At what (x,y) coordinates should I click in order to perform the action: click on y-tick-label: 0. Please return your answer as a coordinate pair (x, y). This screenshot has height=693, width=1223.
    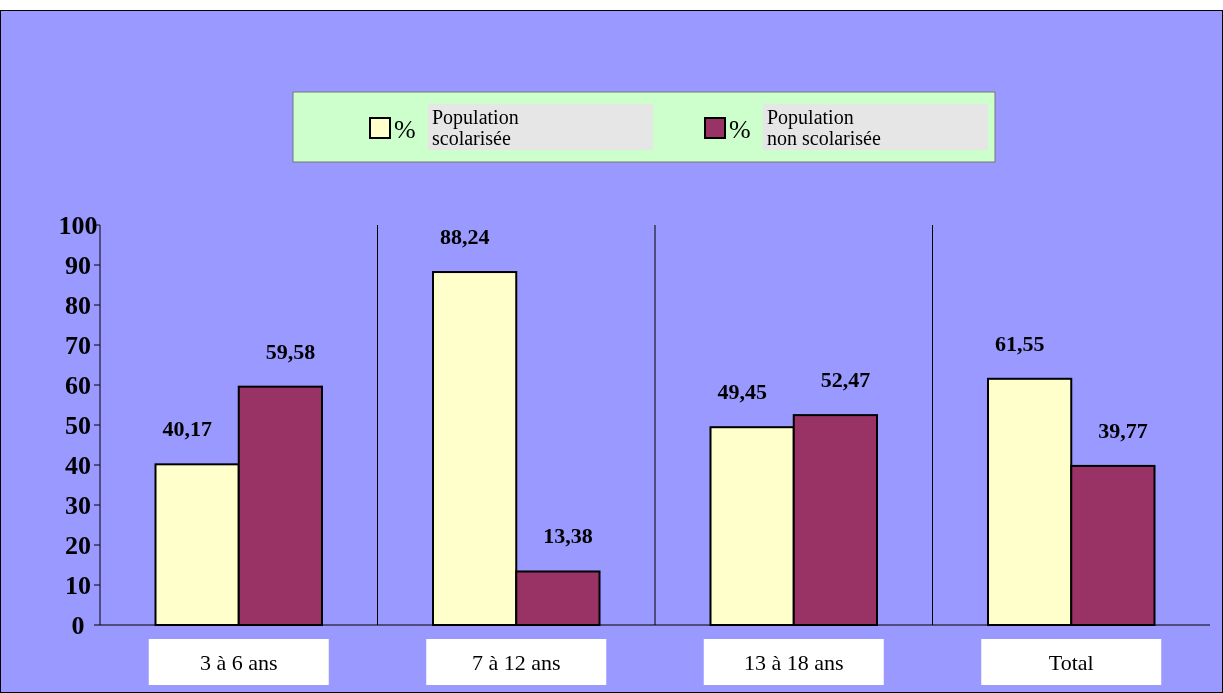
    Looking at the image, I should click on (78, 626).